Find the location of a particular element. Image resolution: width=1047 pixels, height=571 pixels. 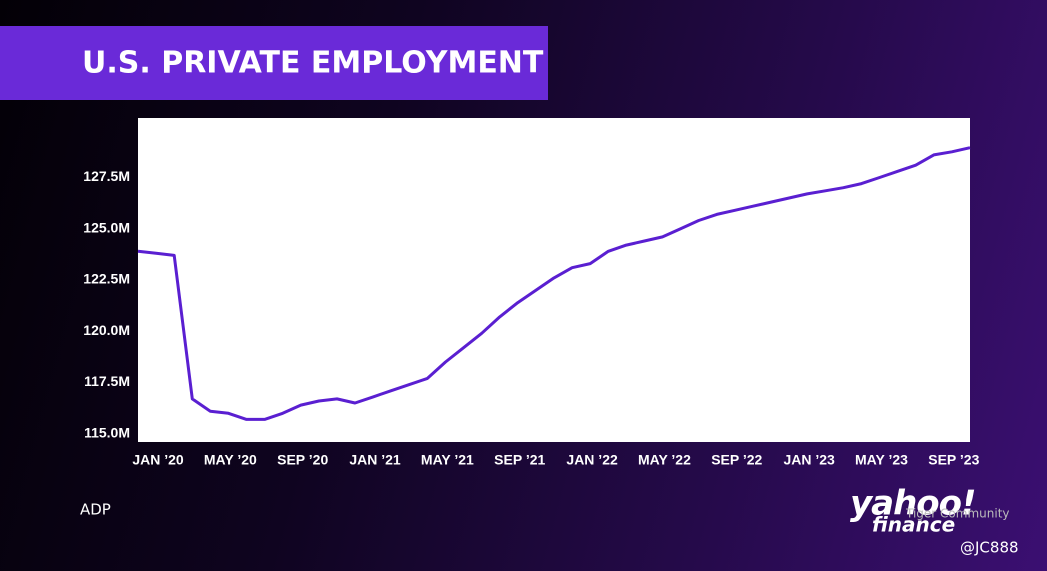

x-tick-label: JAN ’22 is located at coordinates (592, 460).